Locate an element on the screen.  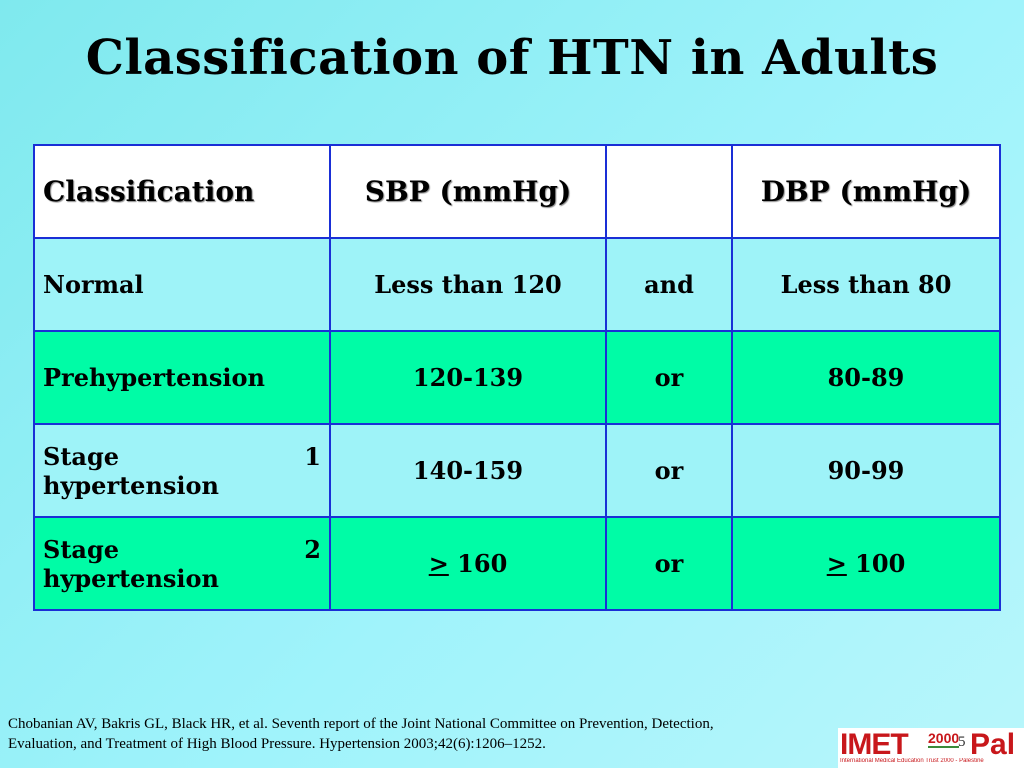
logo-pal-text: Pal is located at coordinates (993, 744).